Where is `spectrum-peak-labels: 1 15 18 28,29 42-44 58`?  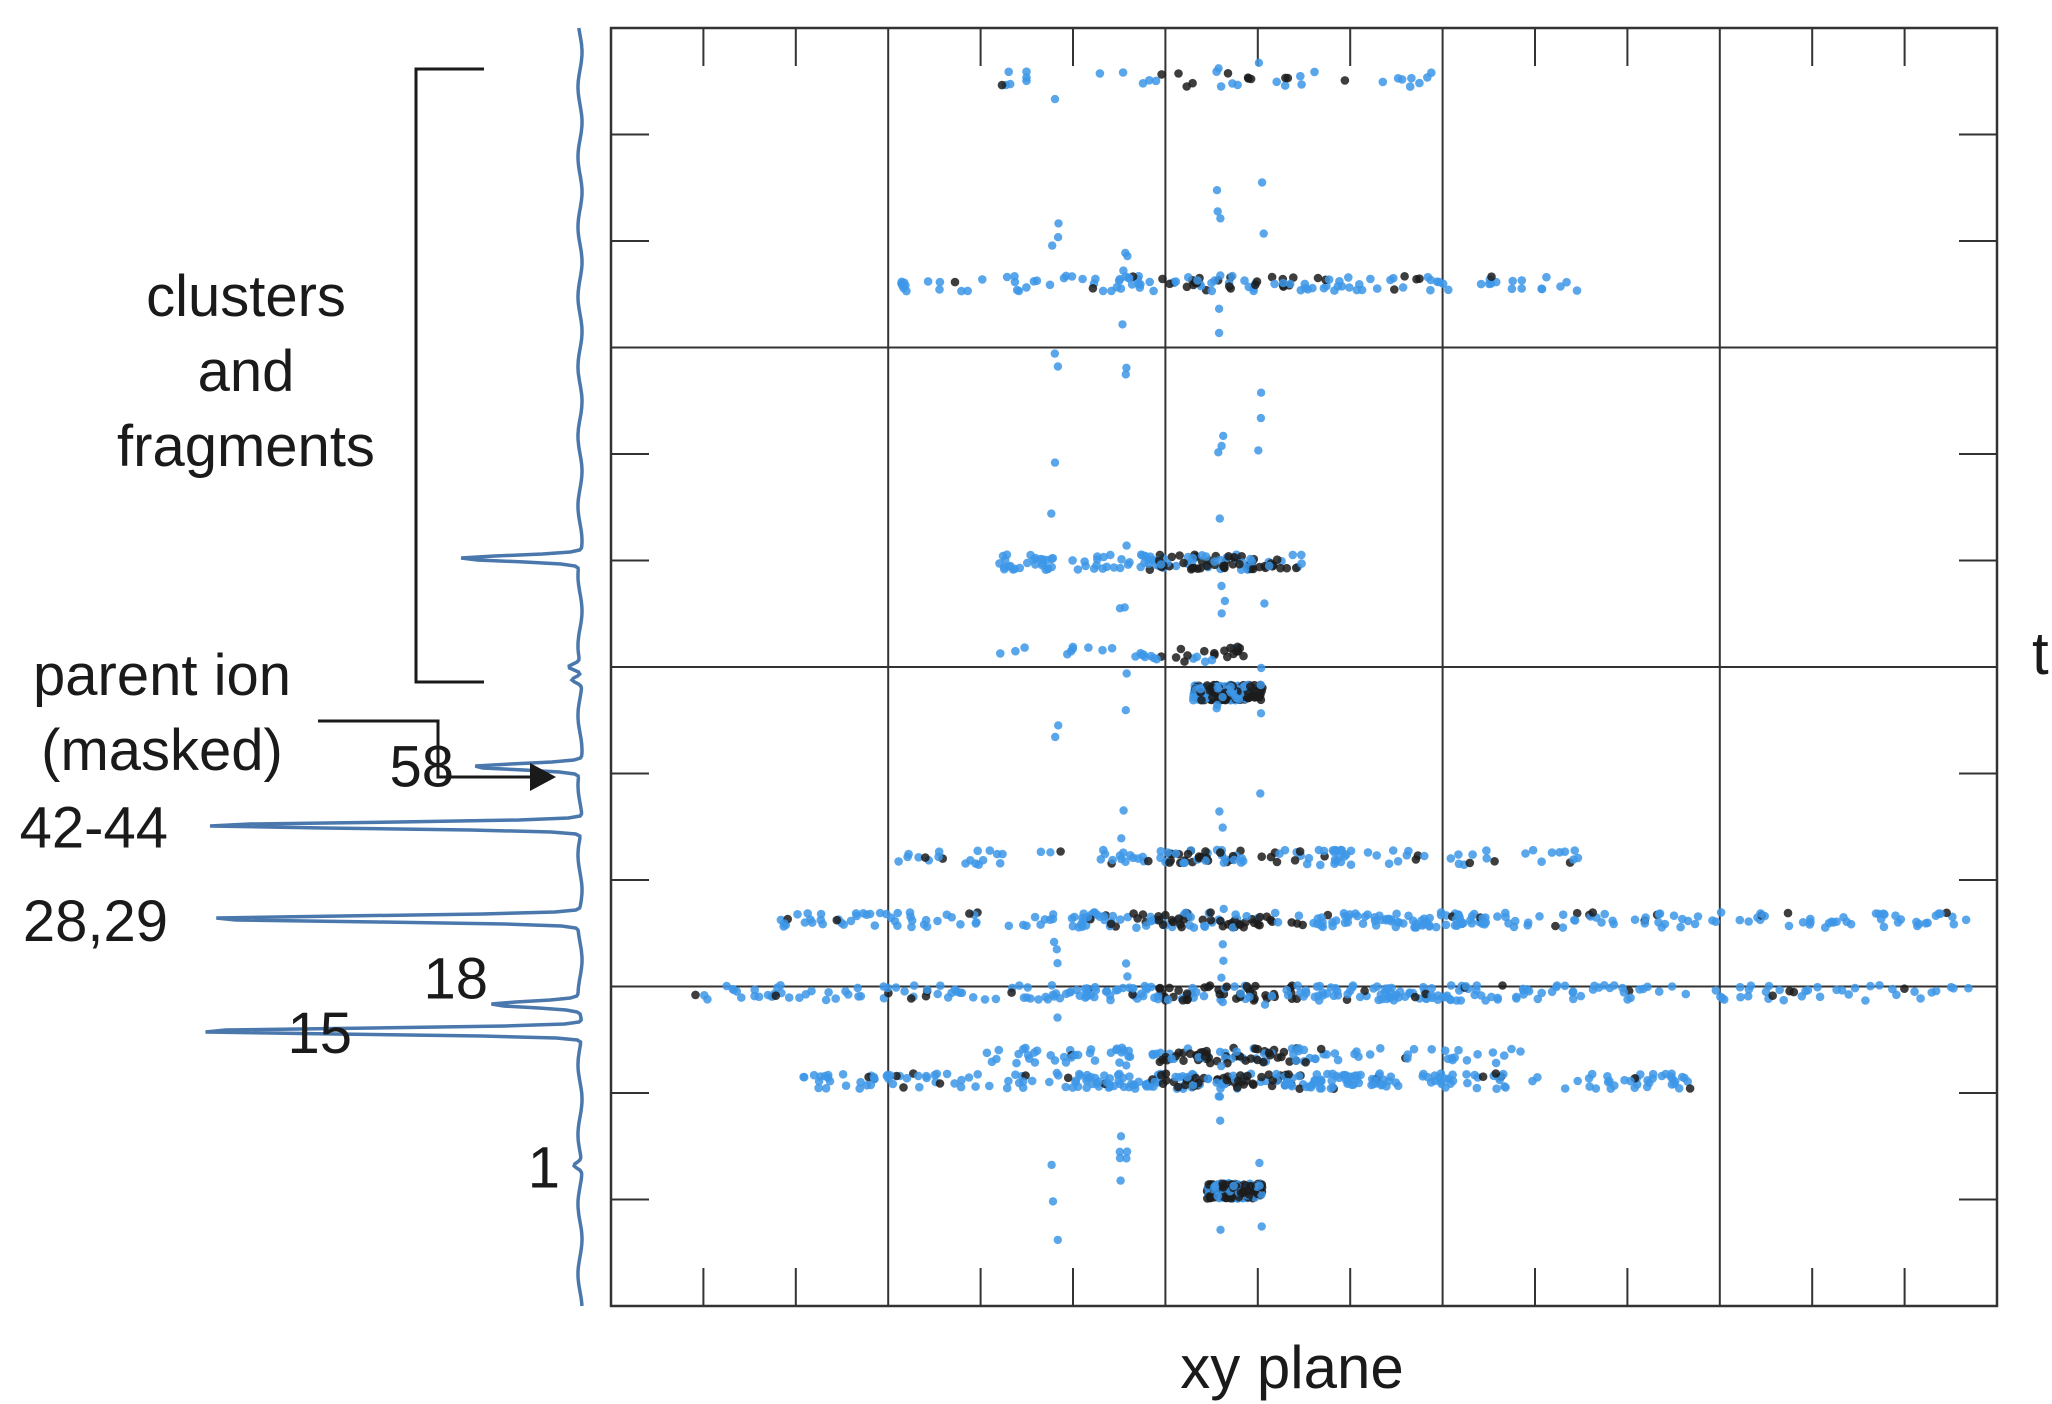
spectrum-peak-labels: 1 15 18 28,29 42-44 58 is located at coordinates (290, 968).